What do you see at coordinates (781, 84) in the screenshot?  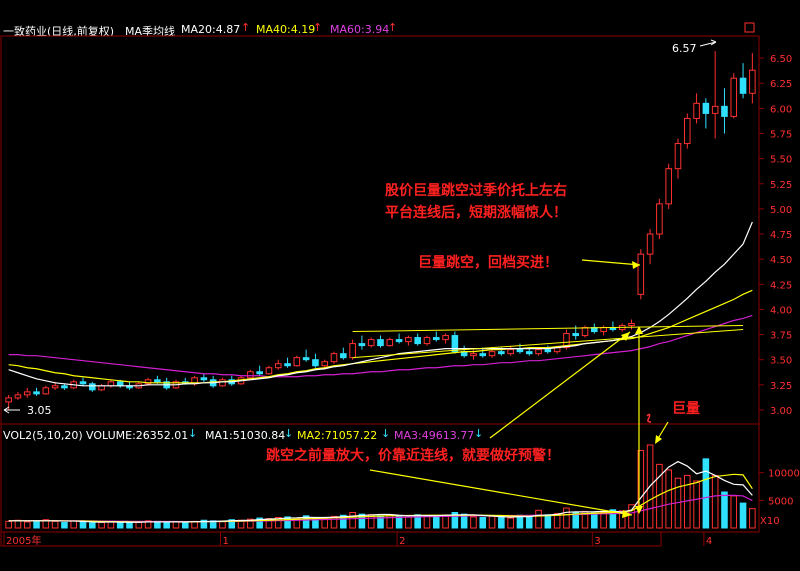 I see `price-tick-label: 6.25` at bounding box center [781, 84].